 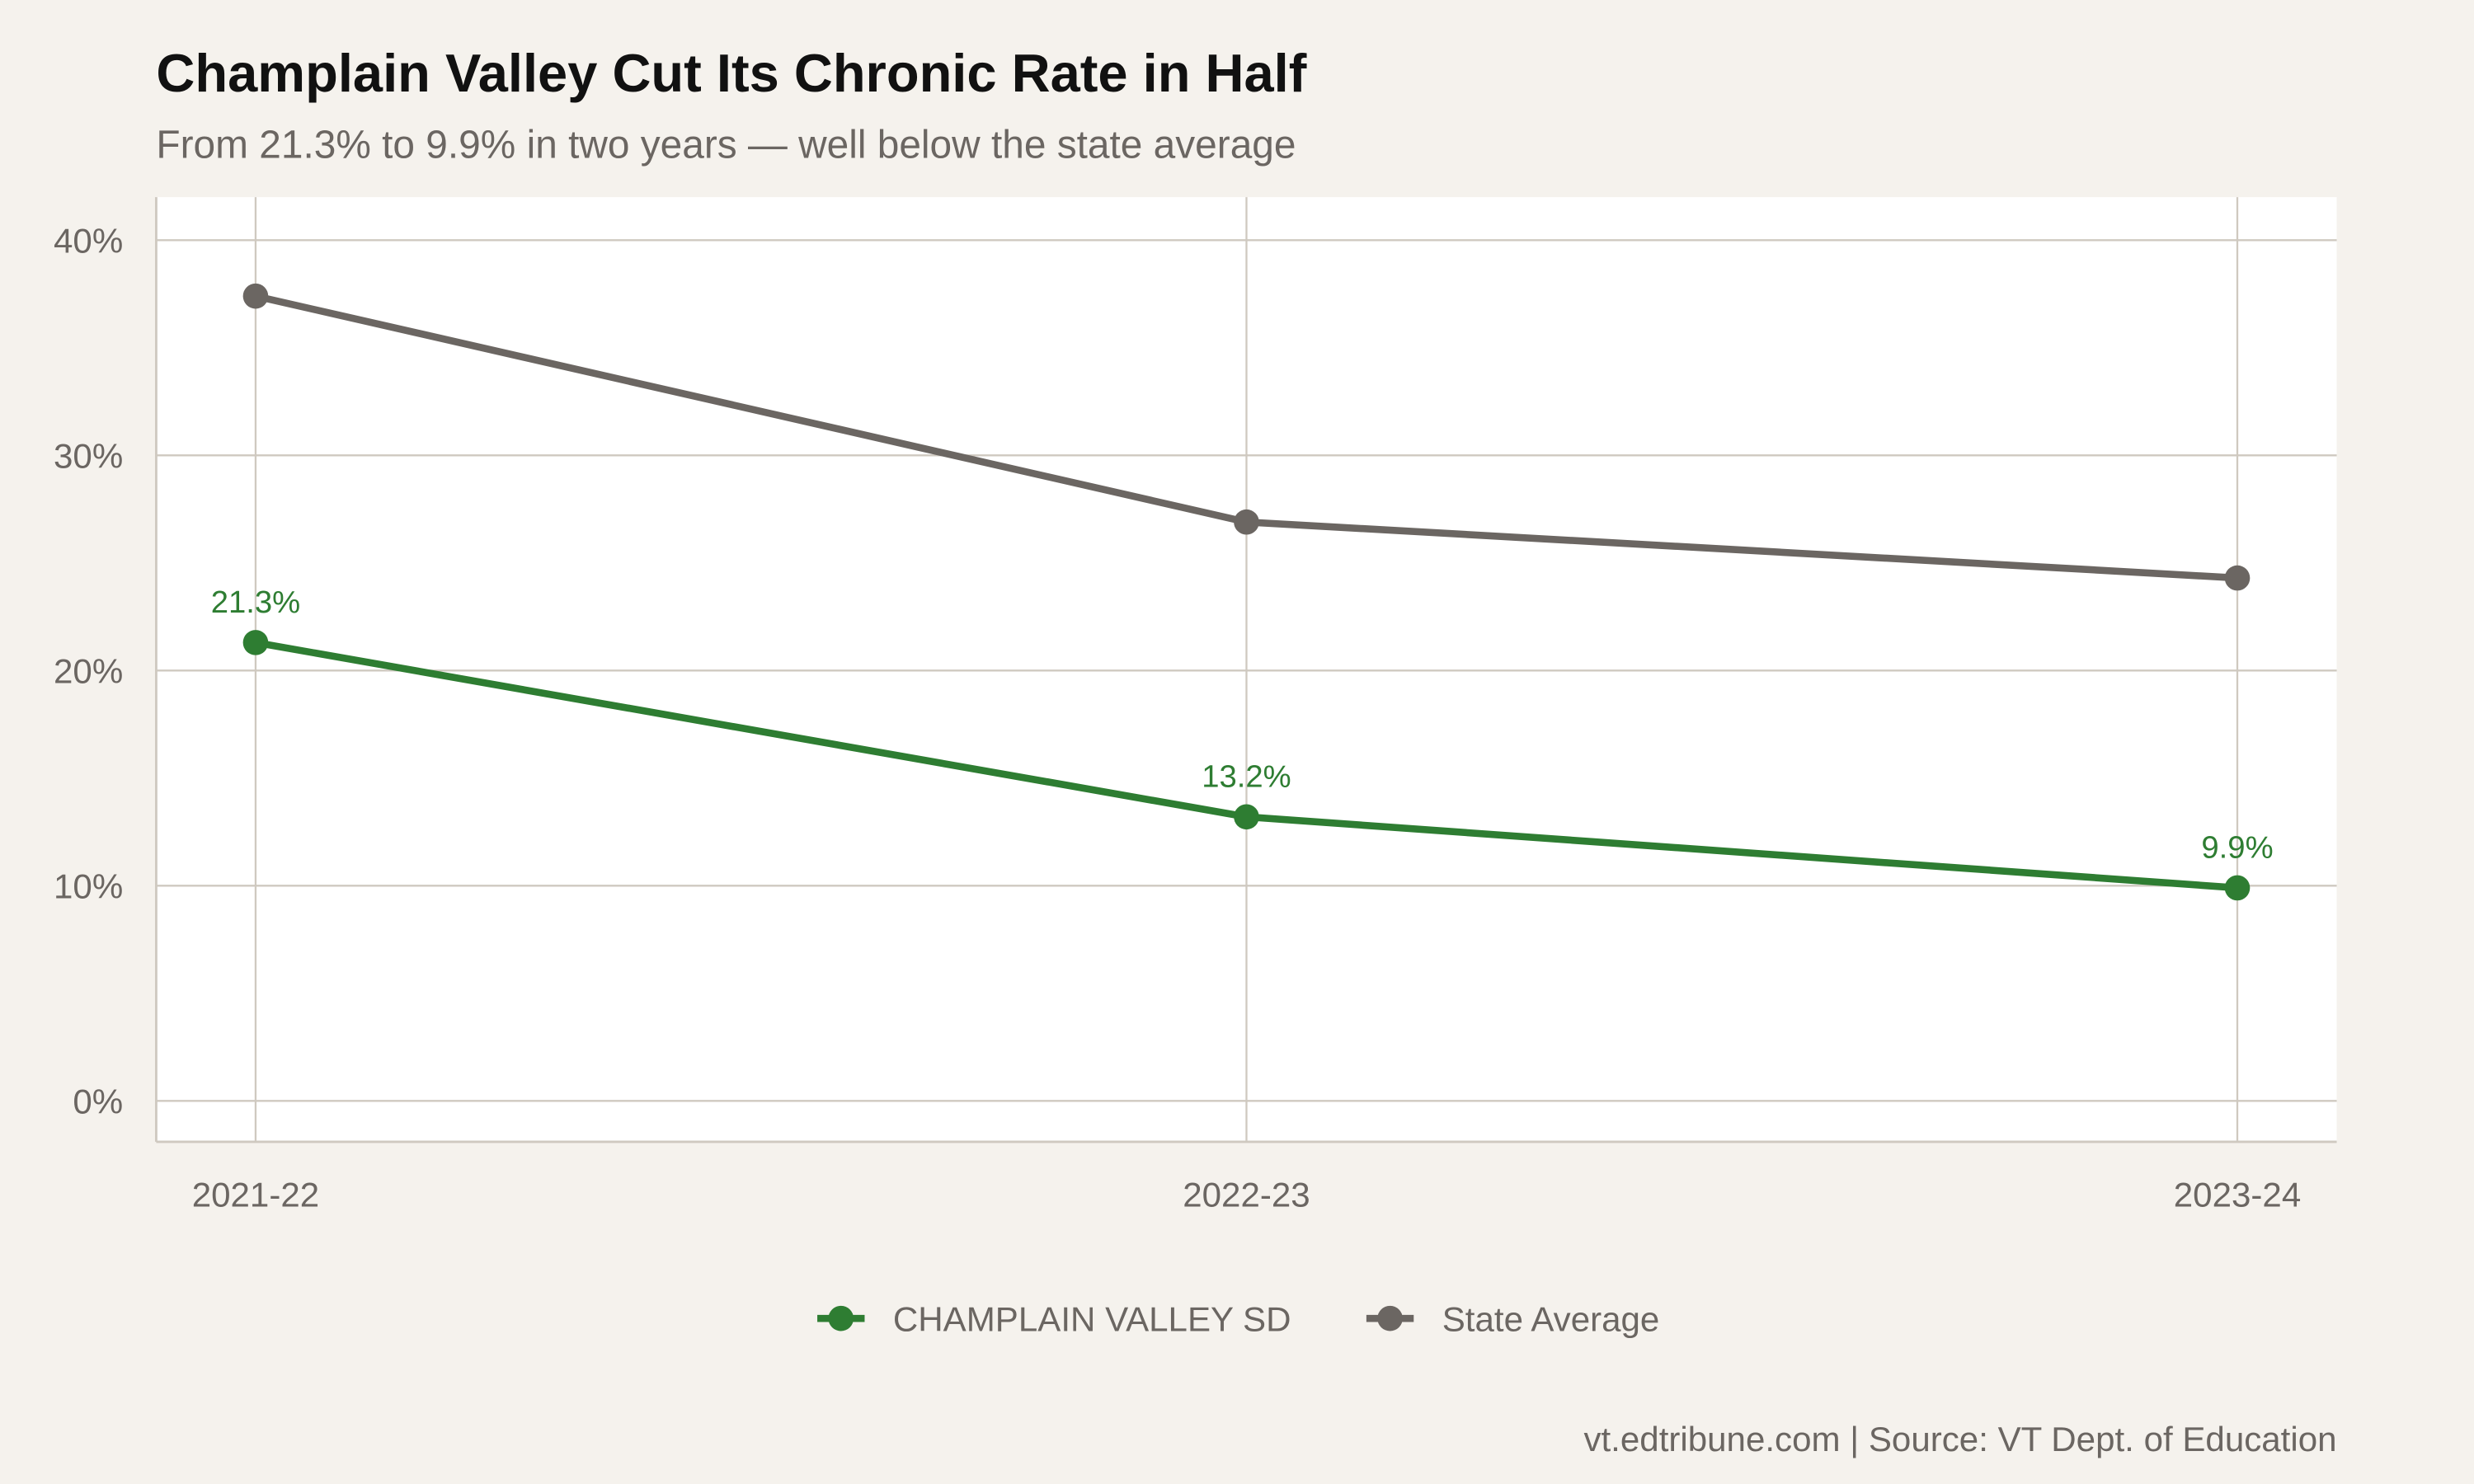 I want to click on y-tick-label: 0%, so click(x=98, y=1101).